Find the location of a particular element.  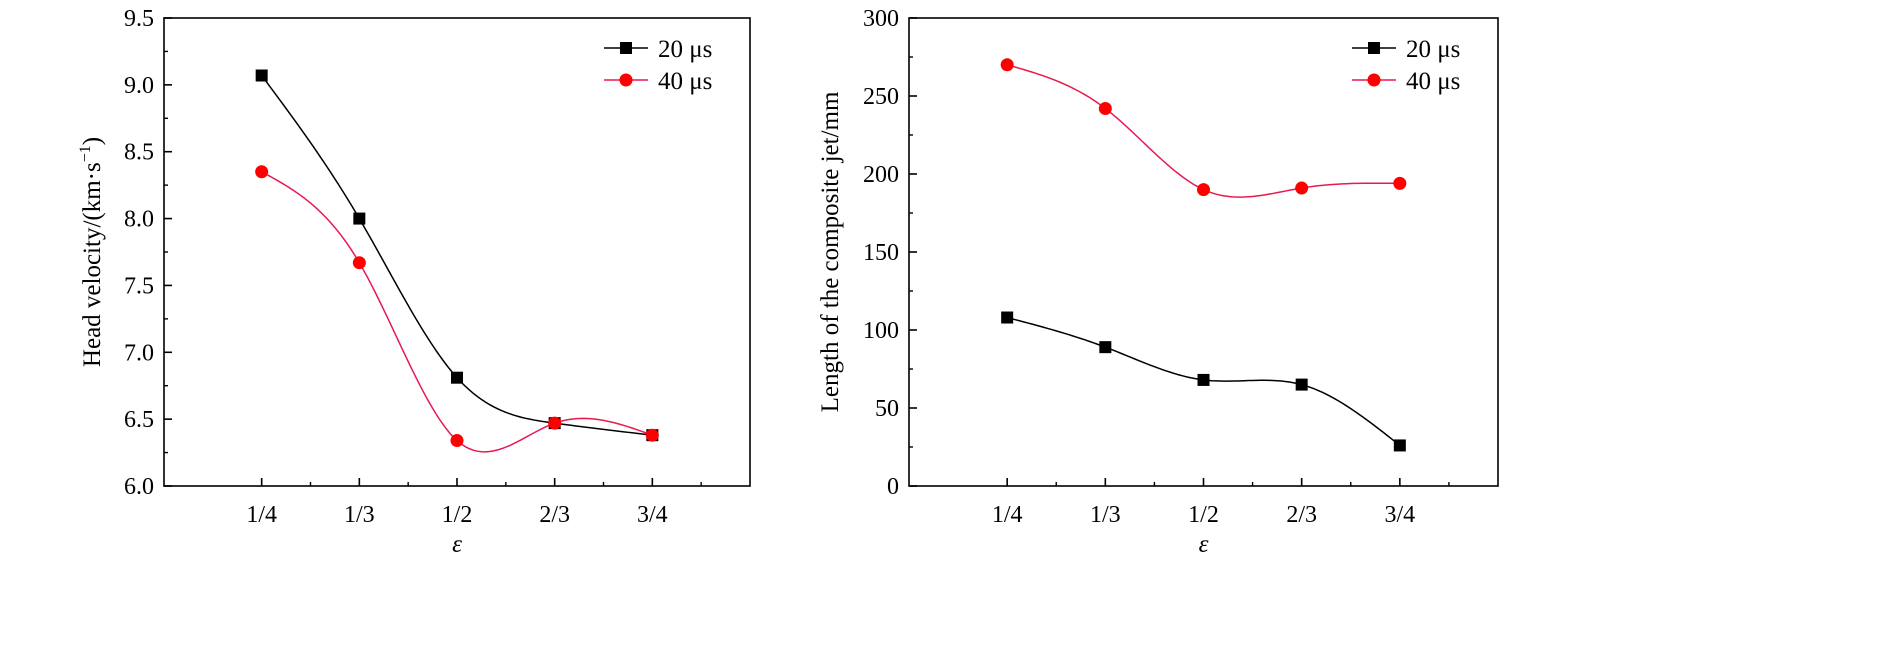

y-tick-label: 7.0 is located at coordinates (139, 353).